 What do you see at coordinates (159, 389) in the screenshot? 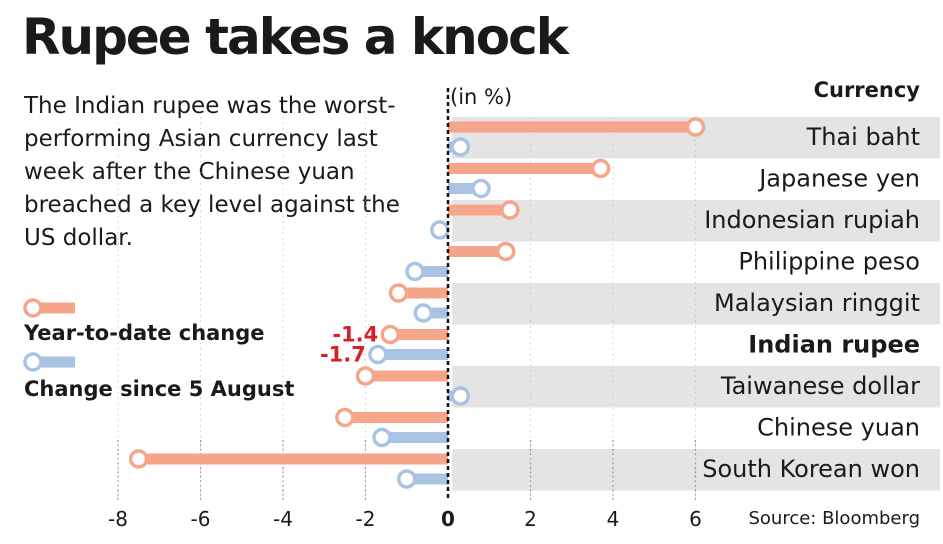
I see `legend-since-label: Change since 5 August` at bounding box center [159, 389].